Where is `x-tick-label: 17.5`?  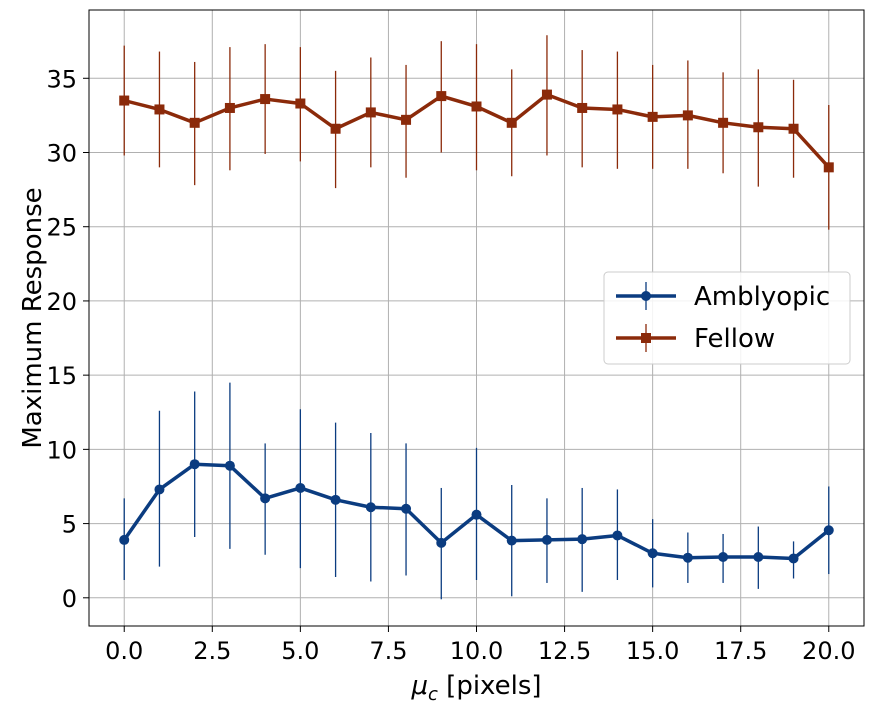
x-tick-label: 17.5 is located at coordinates (740, 651).